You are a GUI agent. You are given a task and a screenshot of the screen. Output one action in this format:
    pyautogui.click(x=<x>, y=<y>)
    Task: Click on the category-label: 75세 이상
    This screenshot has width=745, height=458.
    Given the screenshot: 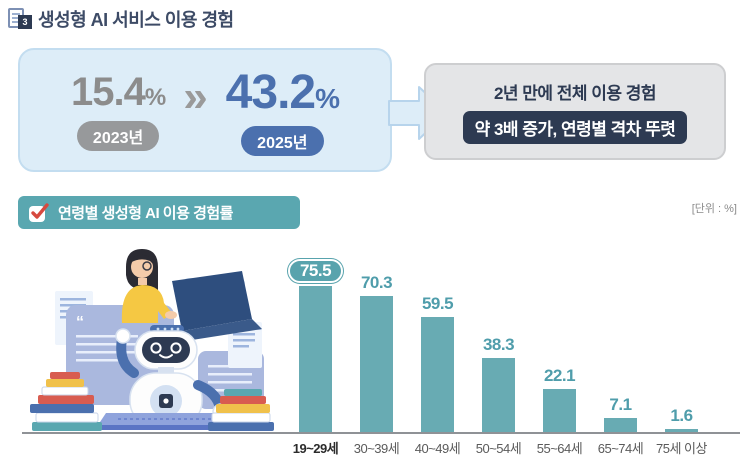 What is the action you would take?
    pyautogui.click(x=681, y=448)
    